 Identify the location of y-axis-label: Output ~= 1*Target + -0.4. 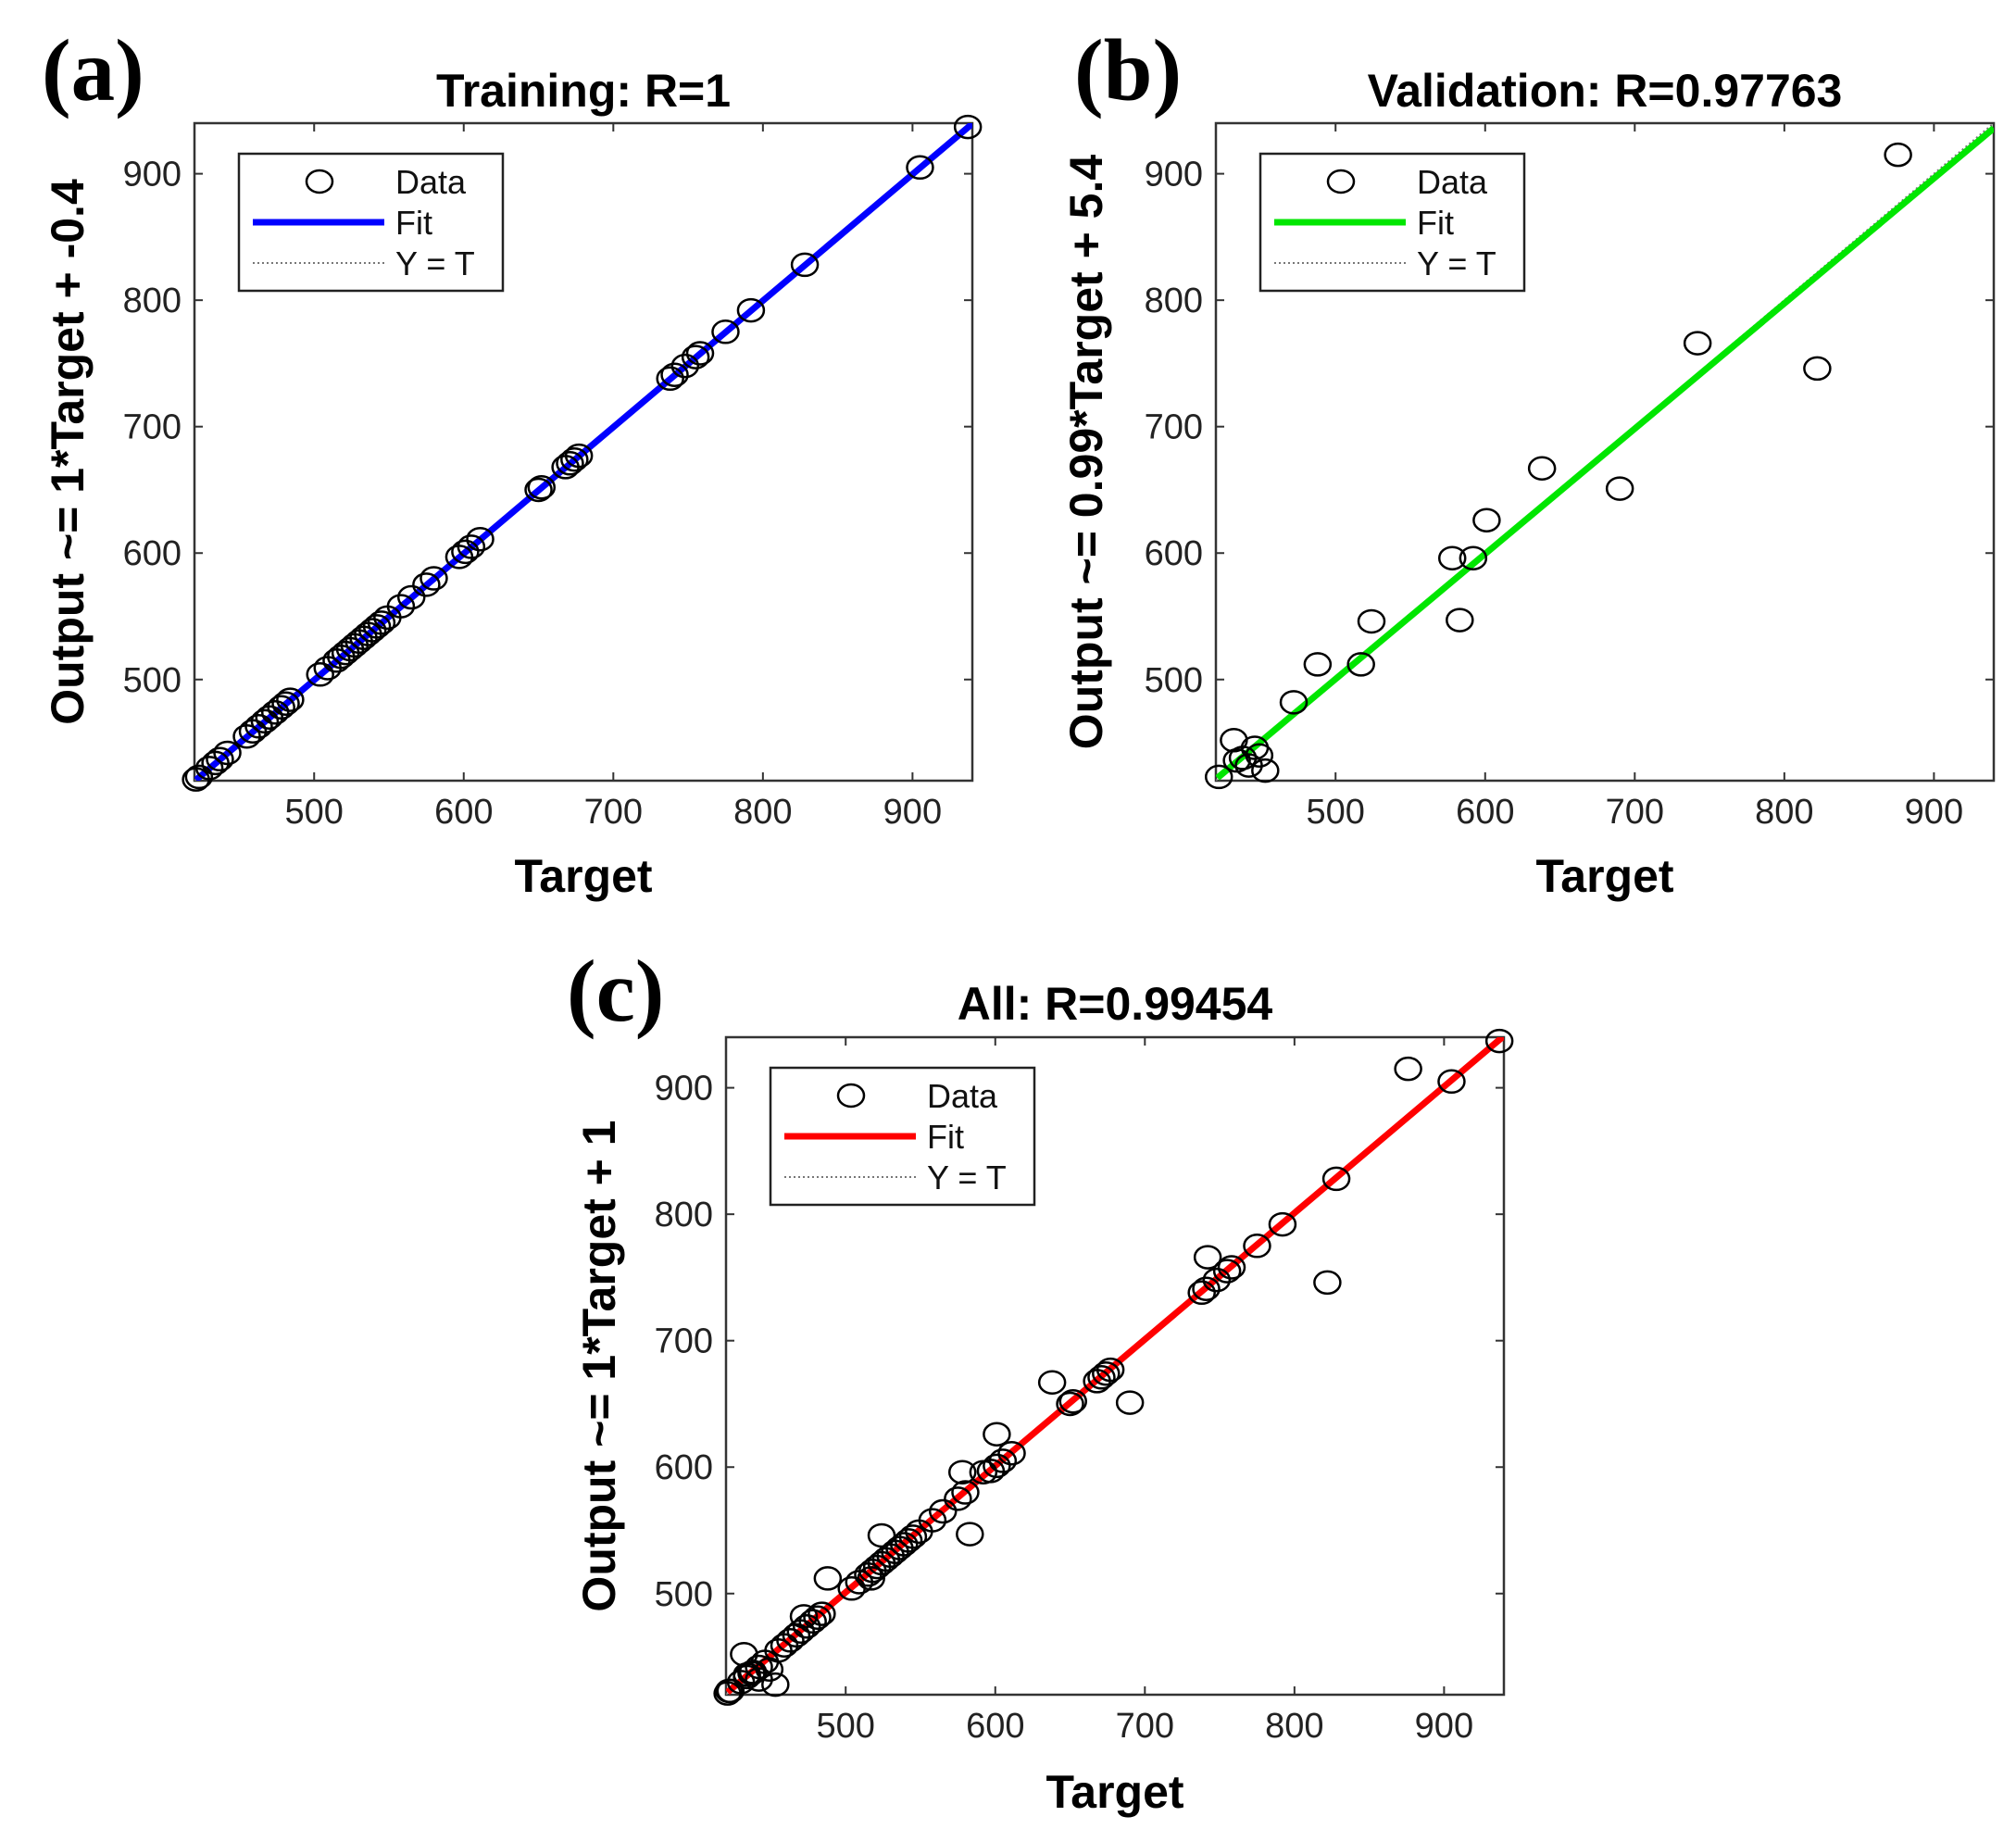
(68, 452).